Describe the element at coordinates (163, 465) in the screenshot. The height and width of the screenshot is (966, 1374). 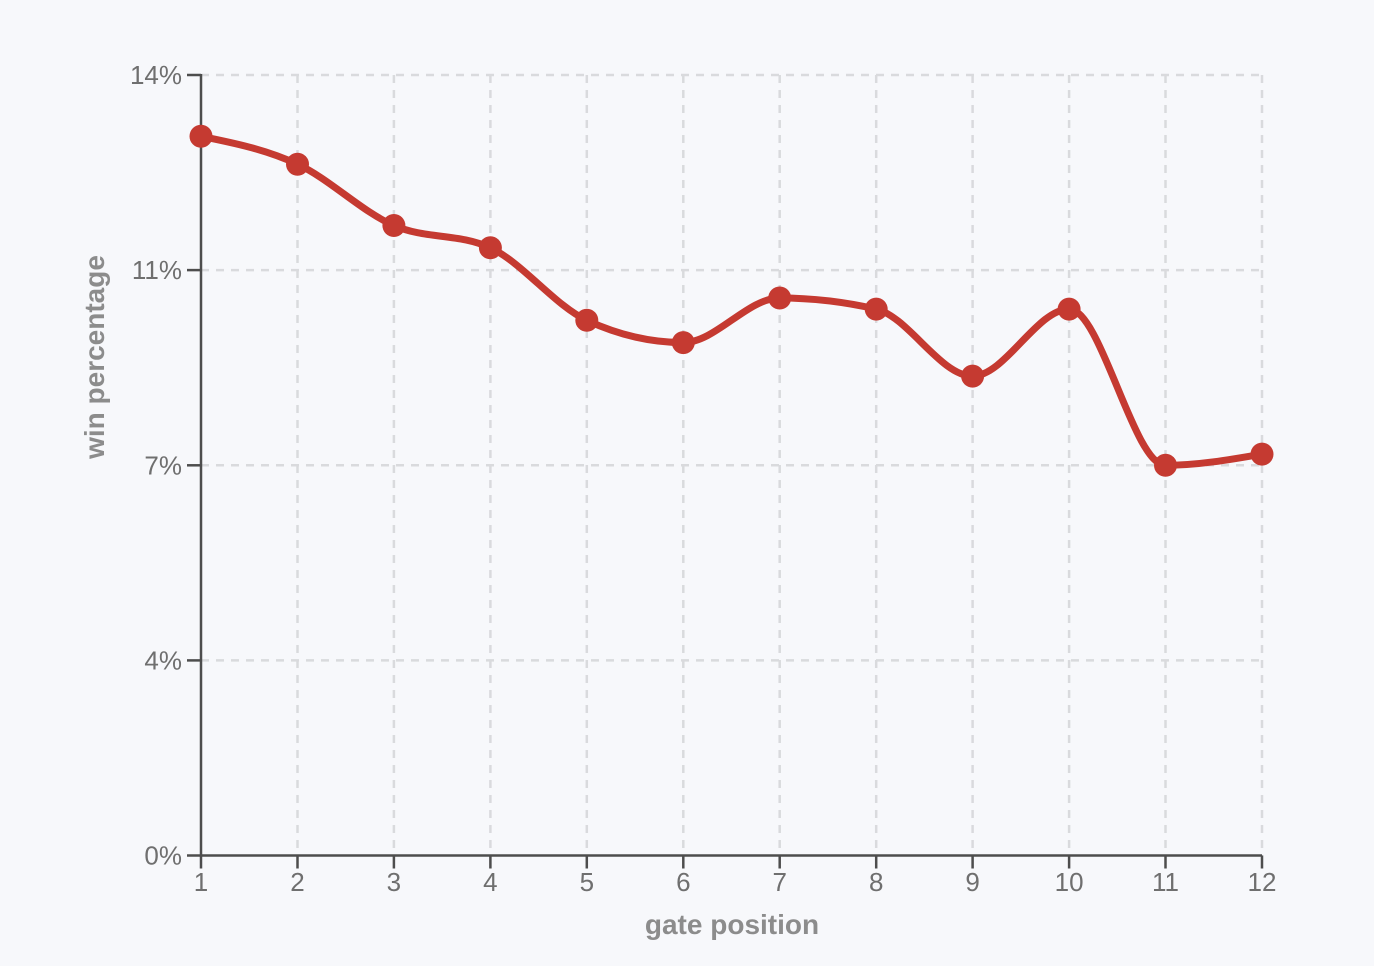
I see `y-tick-label: 7%` at that location.